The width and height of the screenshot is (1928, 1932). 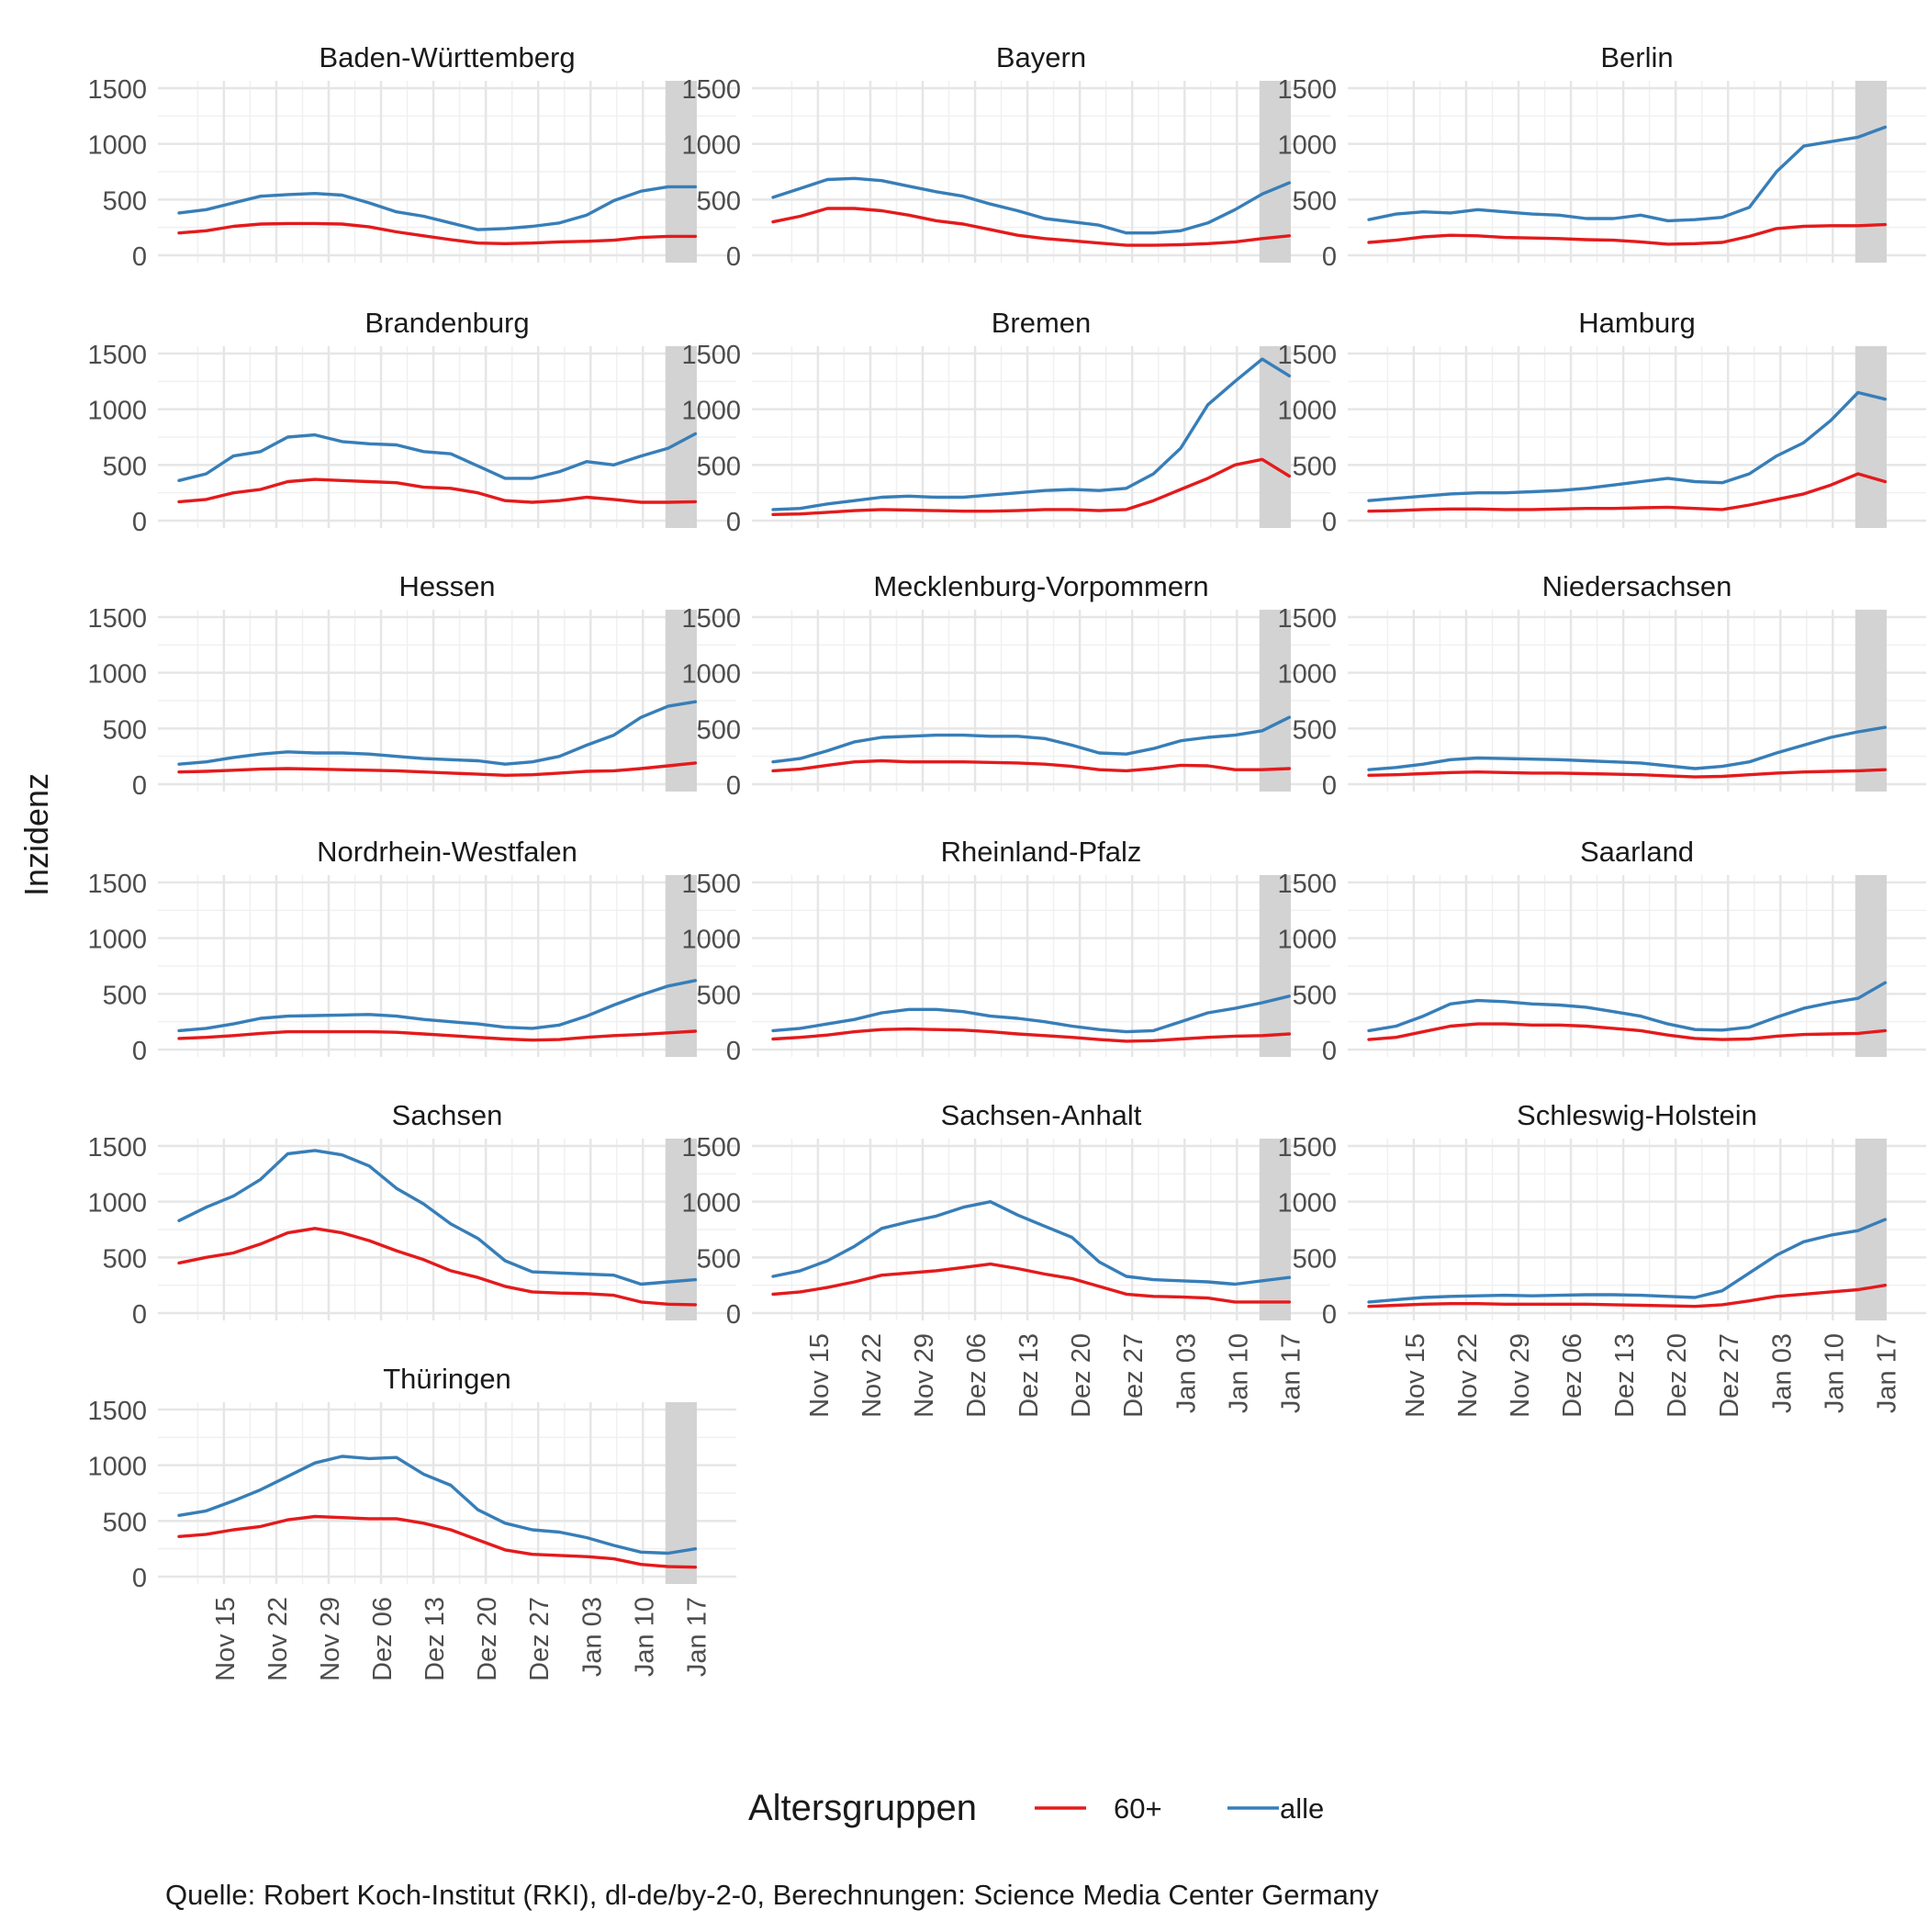 What do you see at coordinates (447, 1379) in the screenshot?
I see `panel-title: Thüringen` at bounding box center [447, 1379].